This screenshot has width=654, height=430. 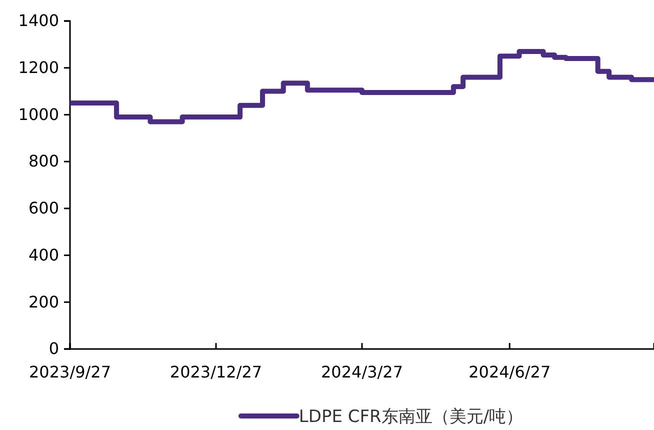 I want to click on y-tick-label: 1200, so click(x=38, y=67).